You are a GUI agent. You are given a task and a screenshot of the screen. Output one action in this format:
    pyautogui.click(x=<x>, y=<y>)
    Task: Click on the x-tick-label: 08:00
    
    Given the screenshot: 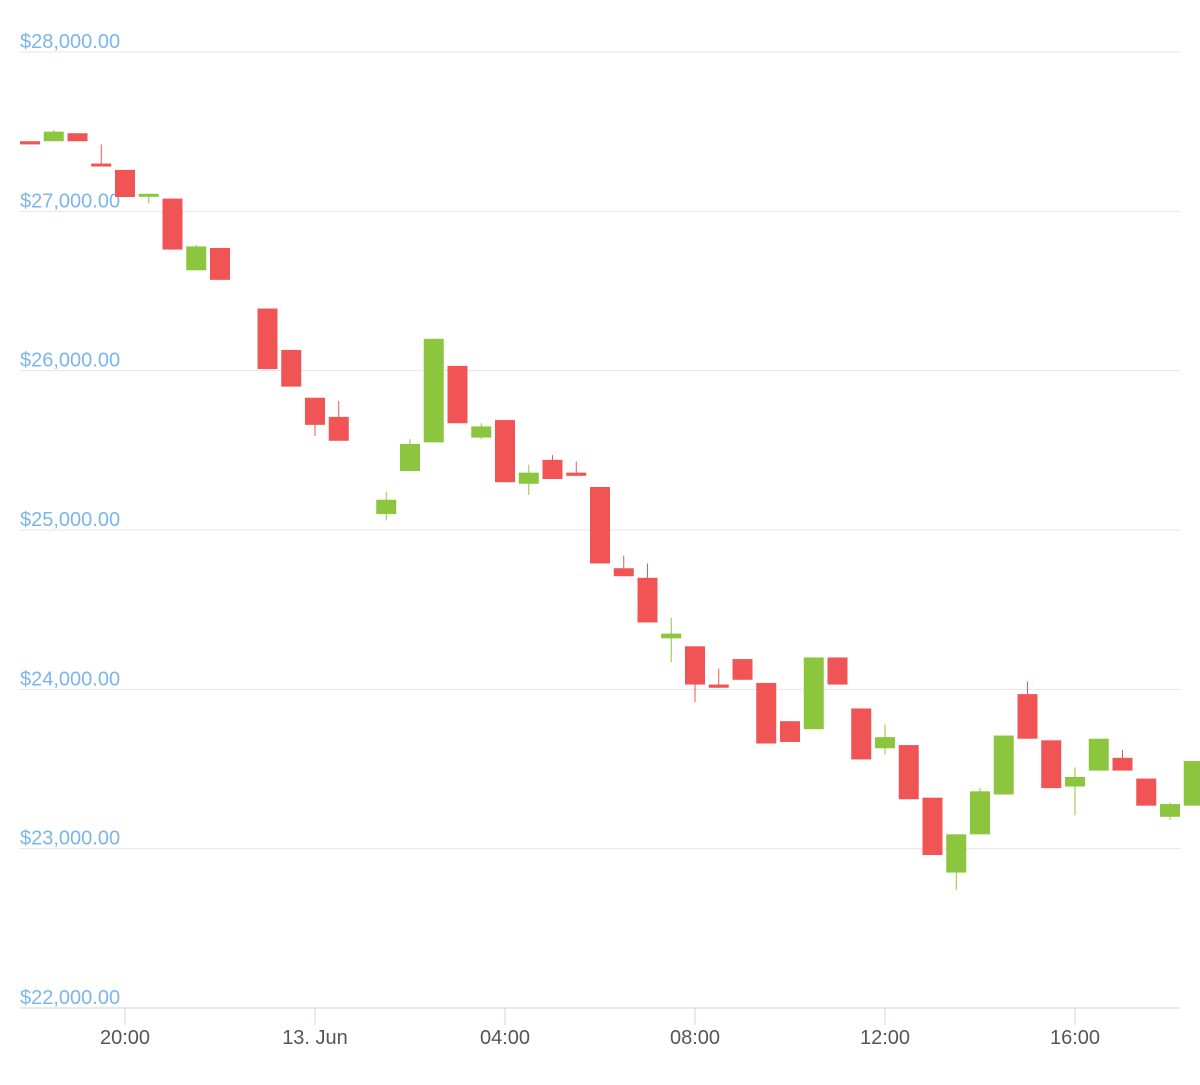 What is the action you would take?
    pyautogui.click(x=695, y=1038)
    